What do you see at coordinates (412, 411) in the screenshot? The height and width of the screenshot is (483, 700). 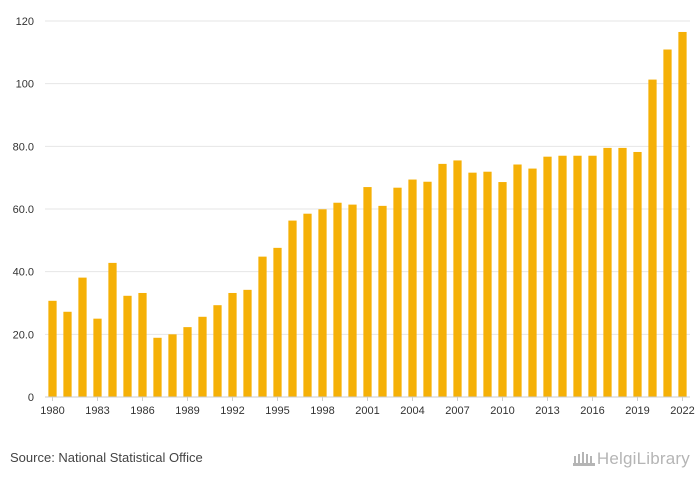 I see `x-tick-label: 2004` at bounding box center [412, 411].